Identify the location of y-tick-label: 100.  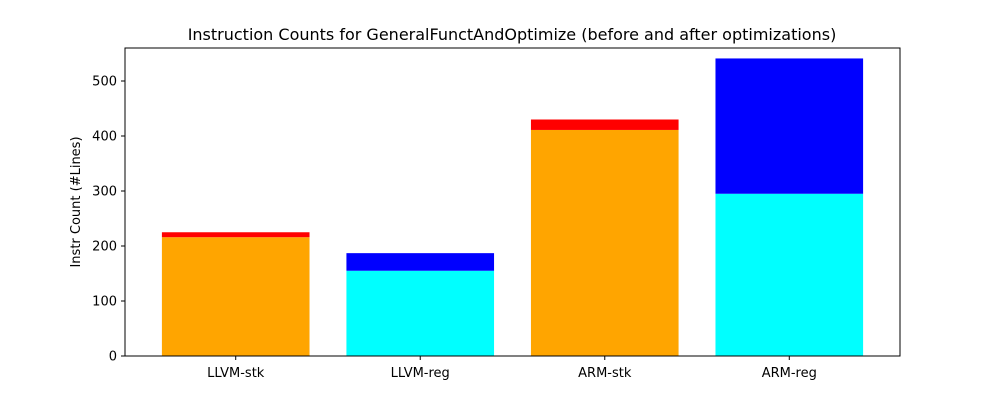
(104, 302).